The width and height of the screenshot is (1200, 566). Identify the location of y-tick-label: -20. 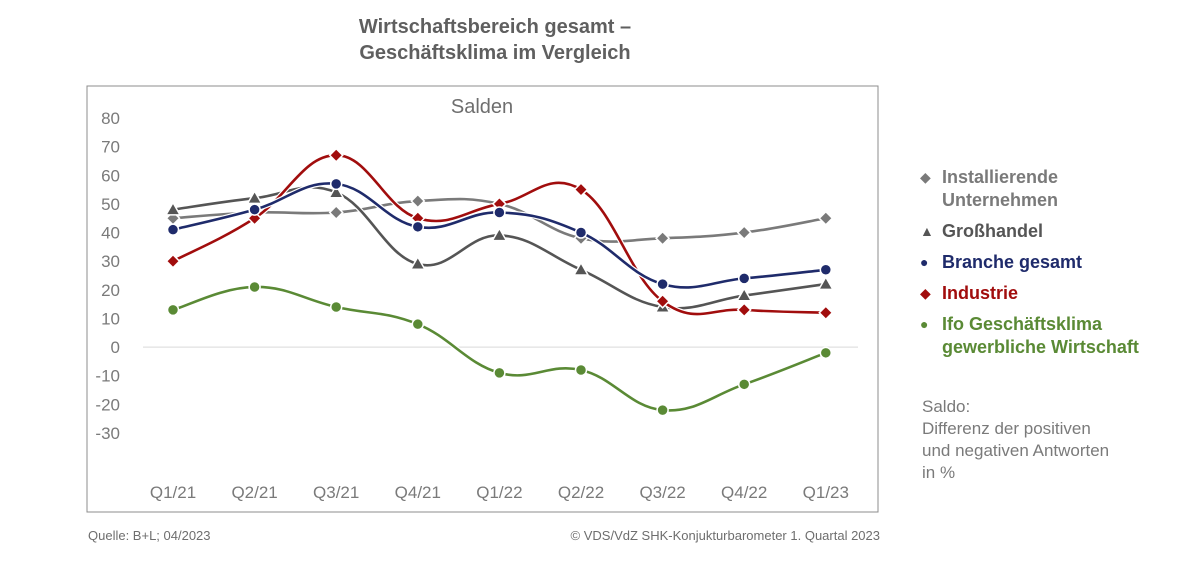
(107, 404).